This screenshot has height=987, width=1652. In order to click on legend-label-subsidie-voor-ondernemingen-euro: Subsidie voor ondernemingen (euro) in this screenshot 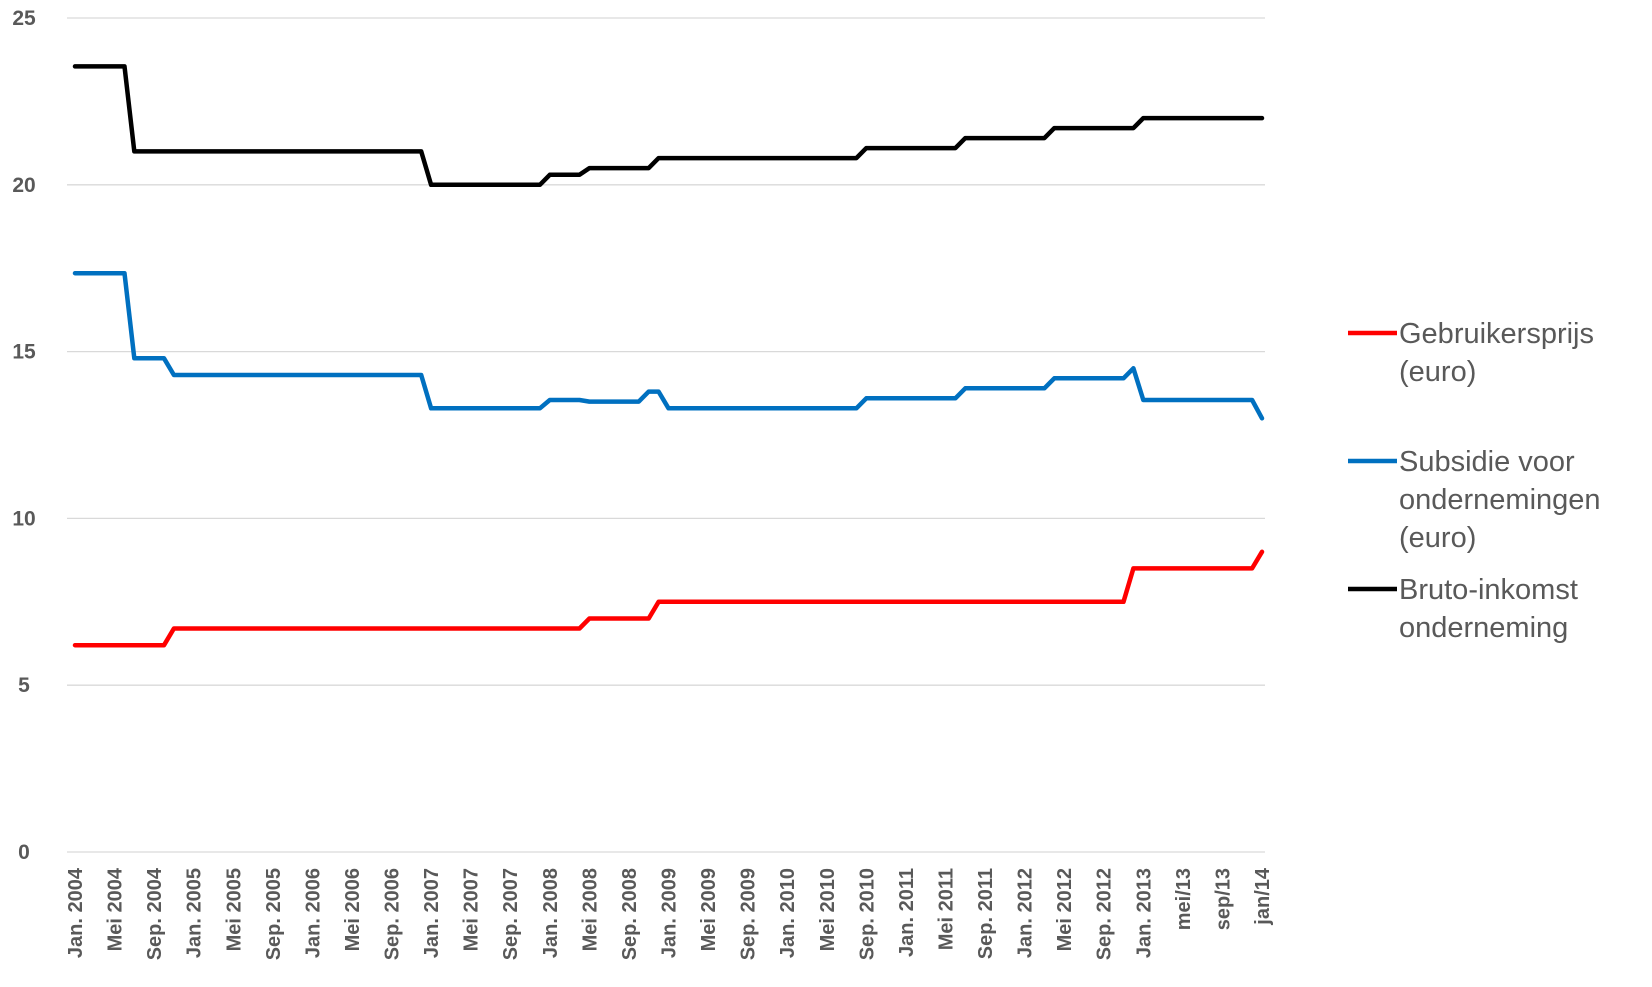, I will do `click(1500, 500)`.